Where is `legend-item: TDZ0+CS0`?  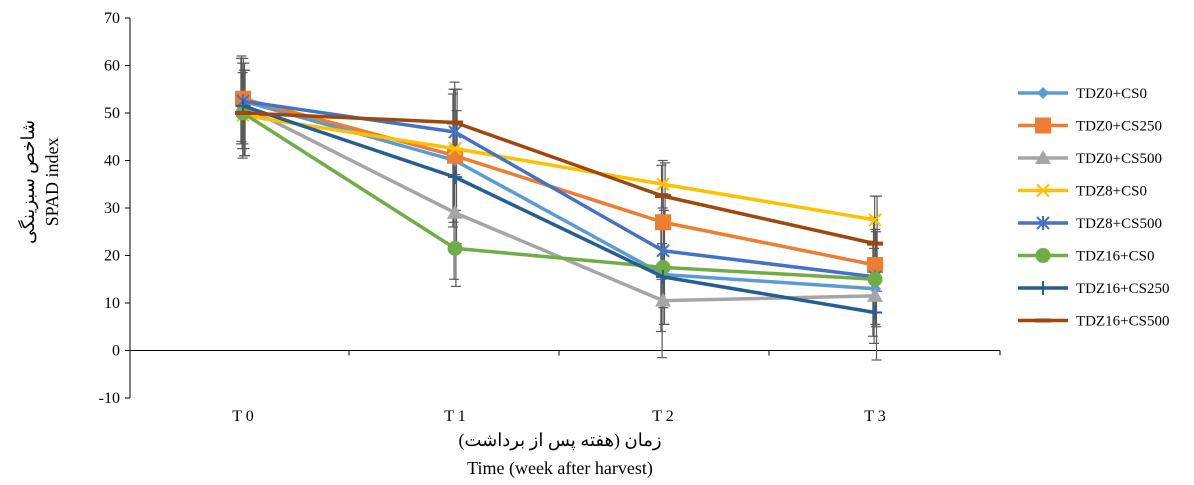 legend-item: TDZ0+CS0 is located at coordinates (1082, 94).